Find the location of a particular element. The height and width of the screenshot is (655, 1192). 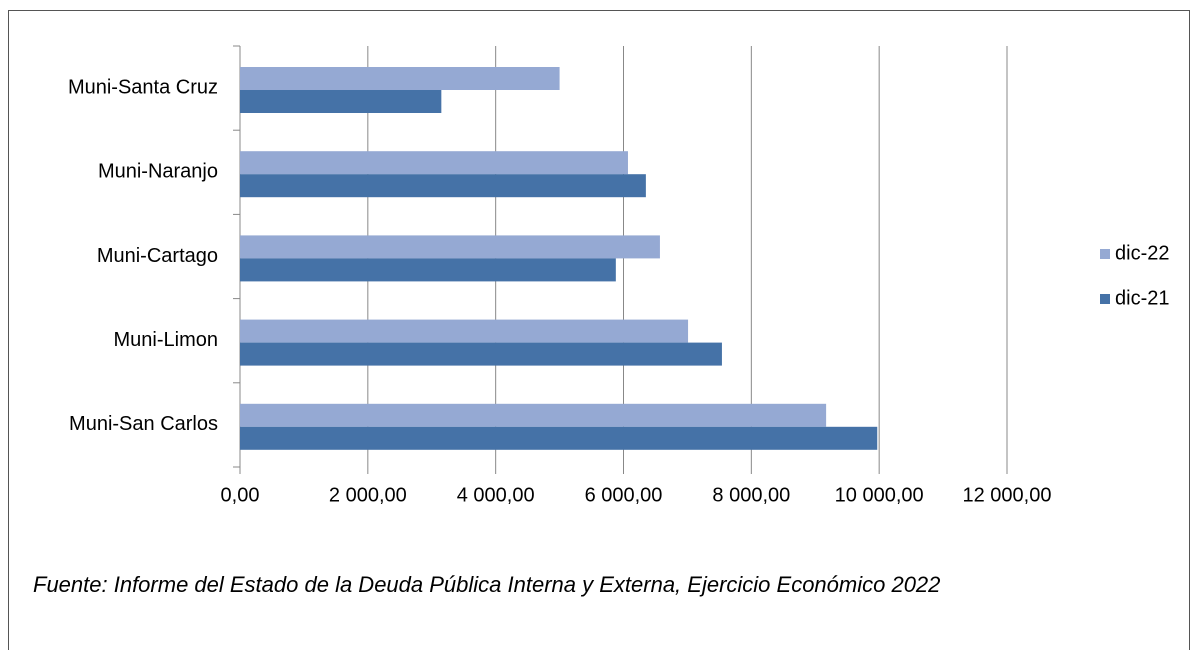

x-tick-label: 2 000,00 is located at coordinates (368, 495).